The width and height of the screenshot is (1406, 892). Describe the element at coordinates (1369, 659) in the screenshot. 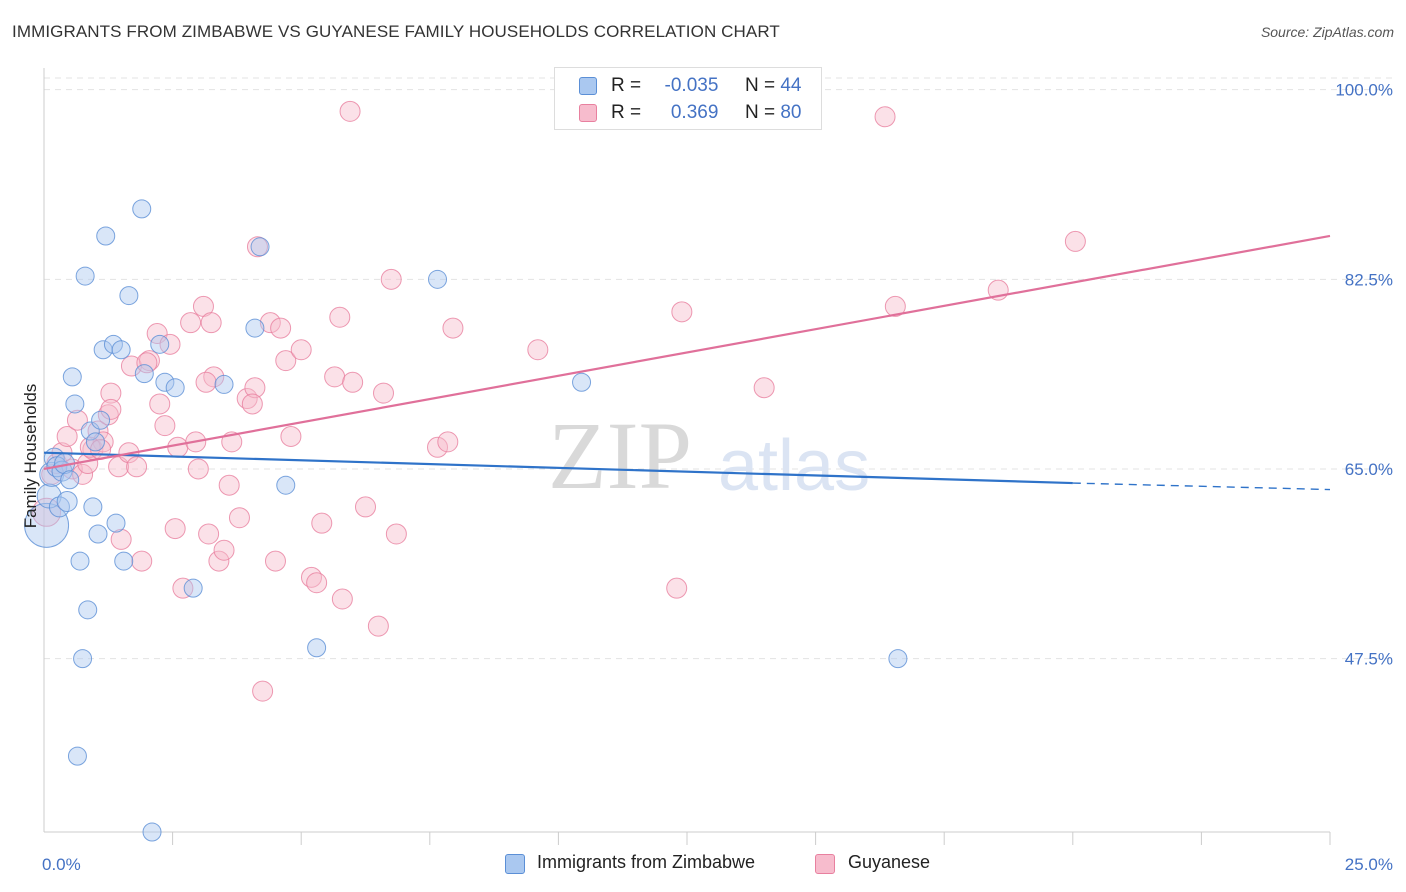

I see `y-tick-label: 47.5%` at that location.